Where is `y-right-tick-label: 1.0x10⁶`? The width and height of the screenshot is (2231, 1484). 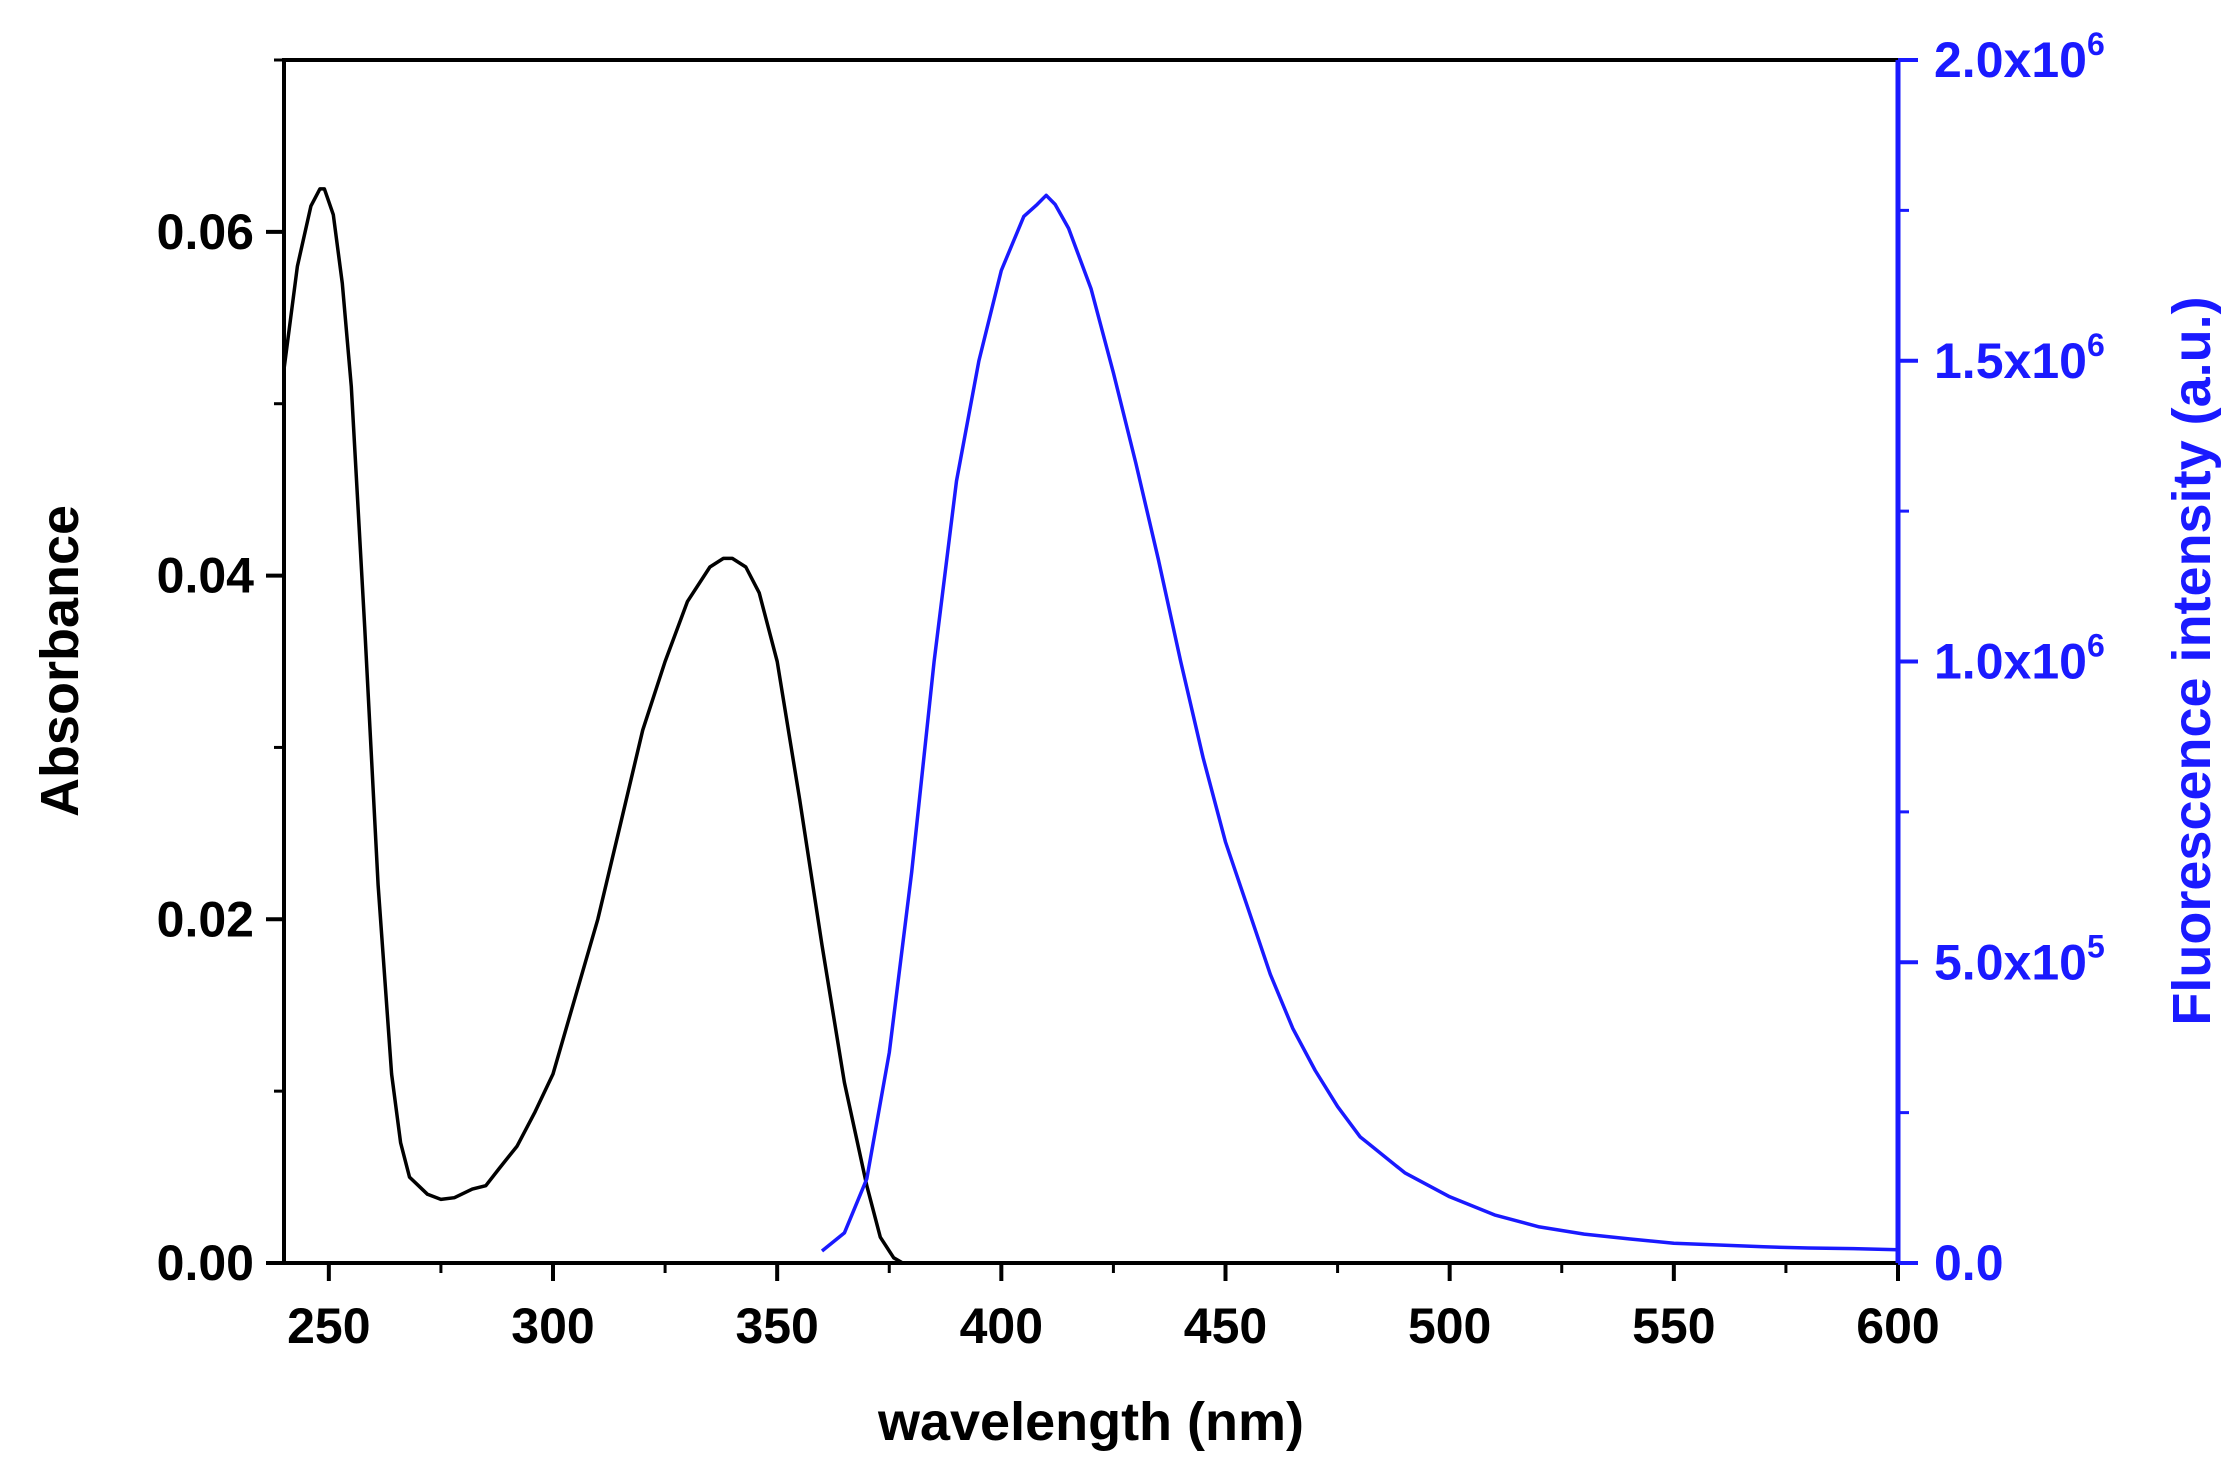 y-right-tick-label: 1.0x10⁶ is located at coordinates (2019, 659).